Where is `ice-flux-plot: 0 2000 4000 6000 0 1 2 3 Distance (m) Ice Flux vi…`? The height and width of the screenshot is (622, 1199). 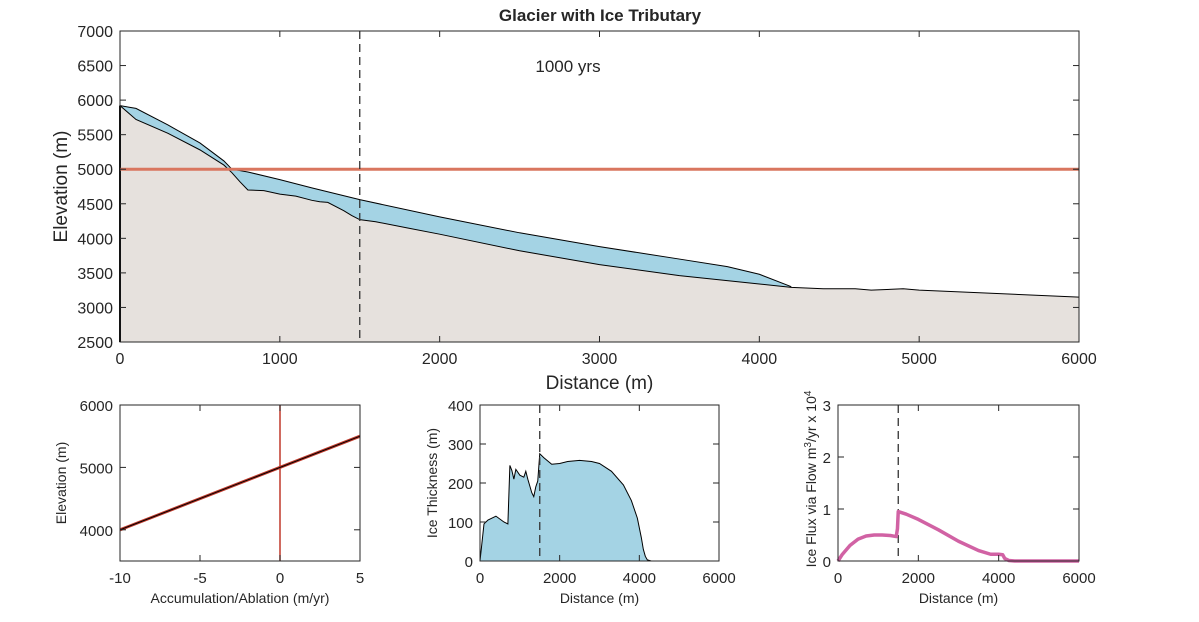 ice-flux-plot: 0 2000 4000 6000 0 1 2 3 Distance (m) Ice Flux vi… is located at coordinates (949, 498).